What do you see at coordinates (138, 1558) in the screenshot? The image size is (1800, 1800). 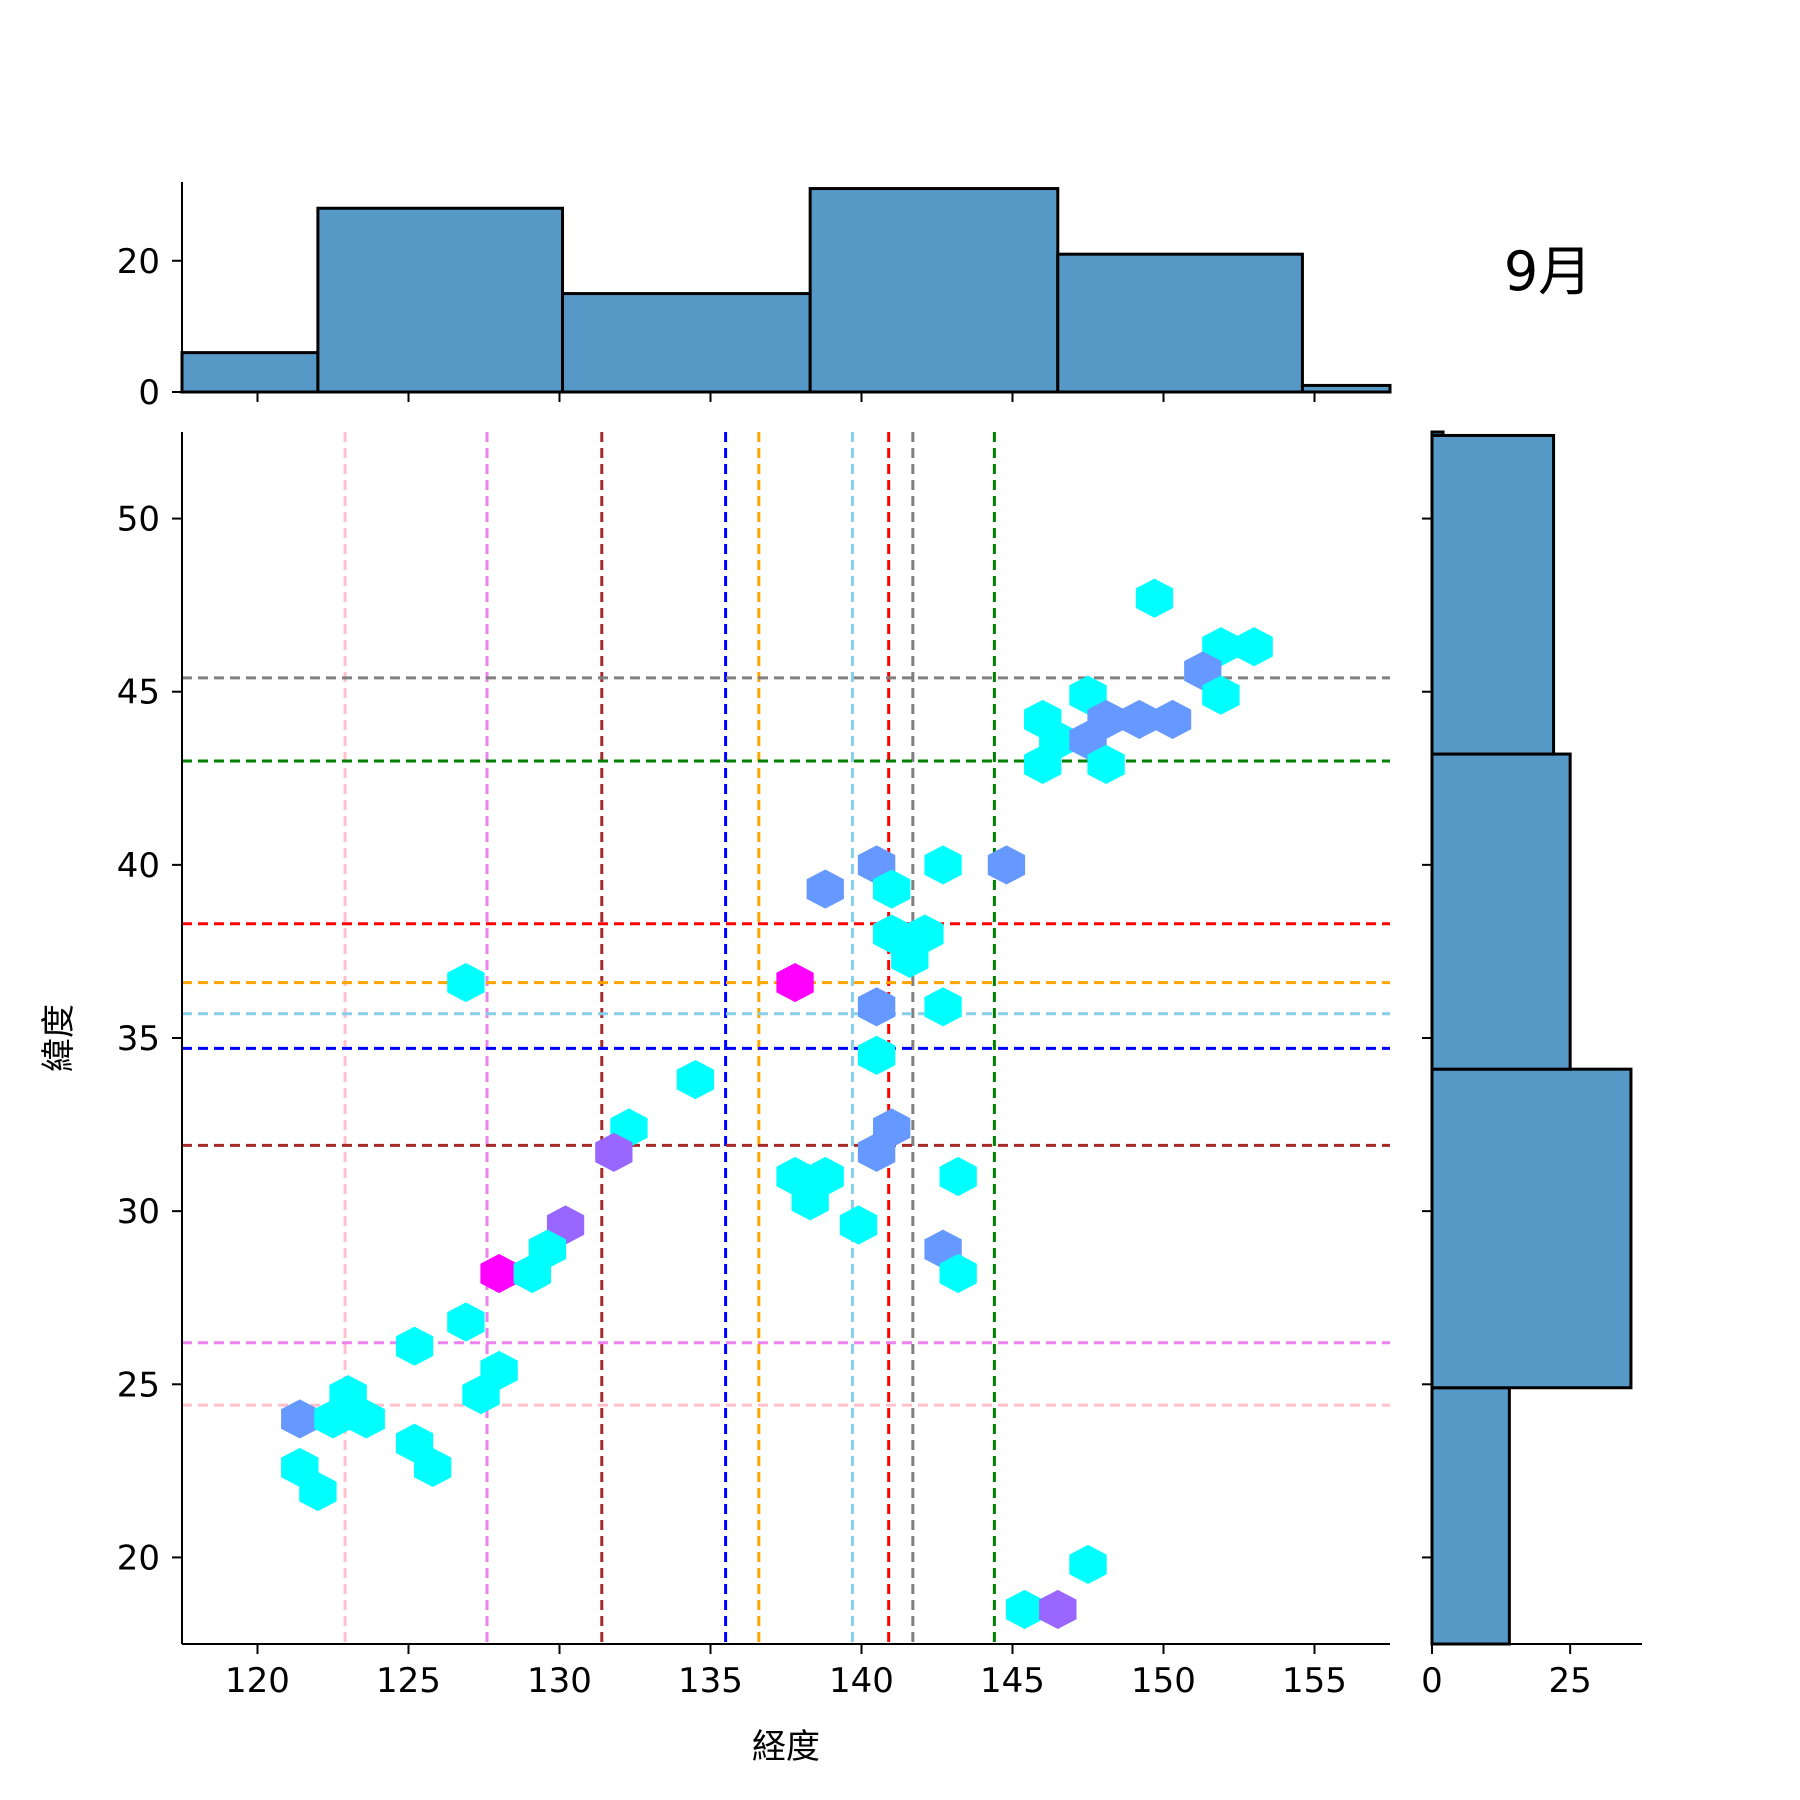 I see `y-tick-label: 20` at bounding box center [138, 1558].